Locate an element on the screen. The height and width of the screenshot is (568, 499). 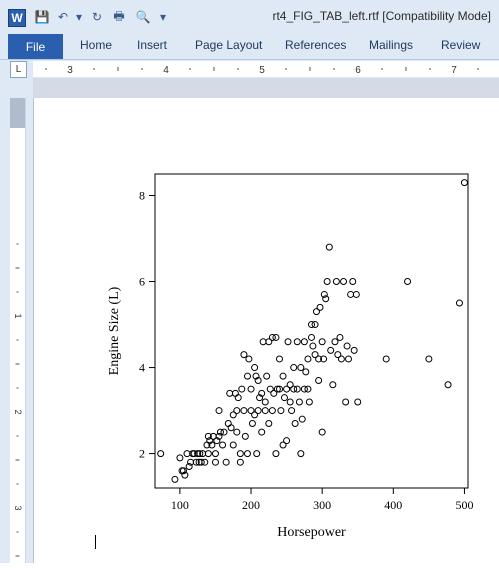
x-tick-label: 500 is located at coordinates (464, 505).